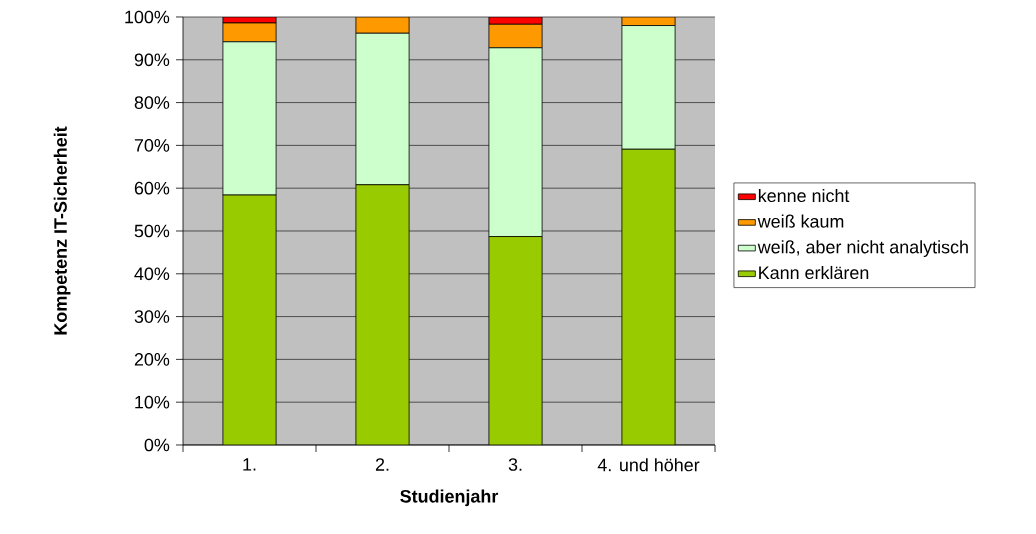  What do you see at coordinates (152, 316) in the screenshot?
I see `y-tick-label: 30%` at bounding box center [152, 316].